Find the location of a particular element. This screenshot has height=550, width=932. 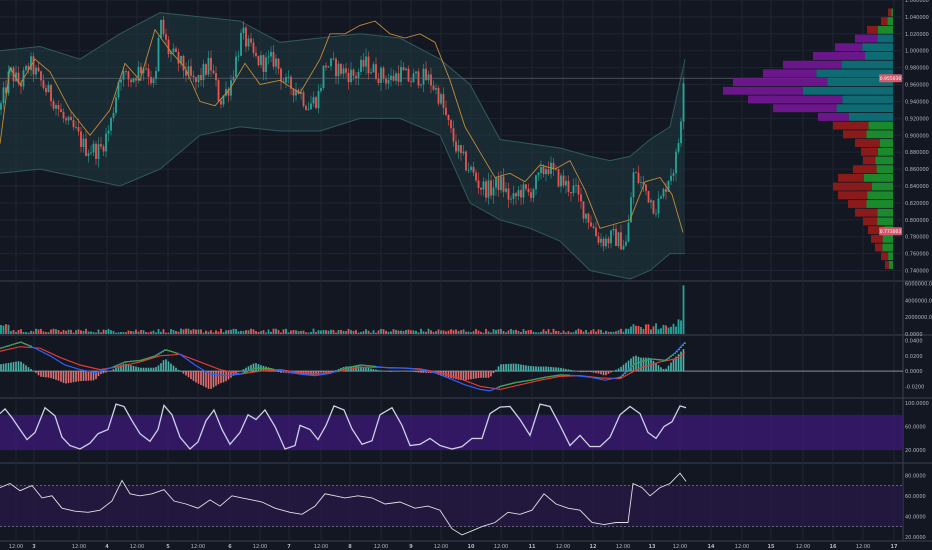

time-axis-label: 10 is located at coordinates (471, 547).